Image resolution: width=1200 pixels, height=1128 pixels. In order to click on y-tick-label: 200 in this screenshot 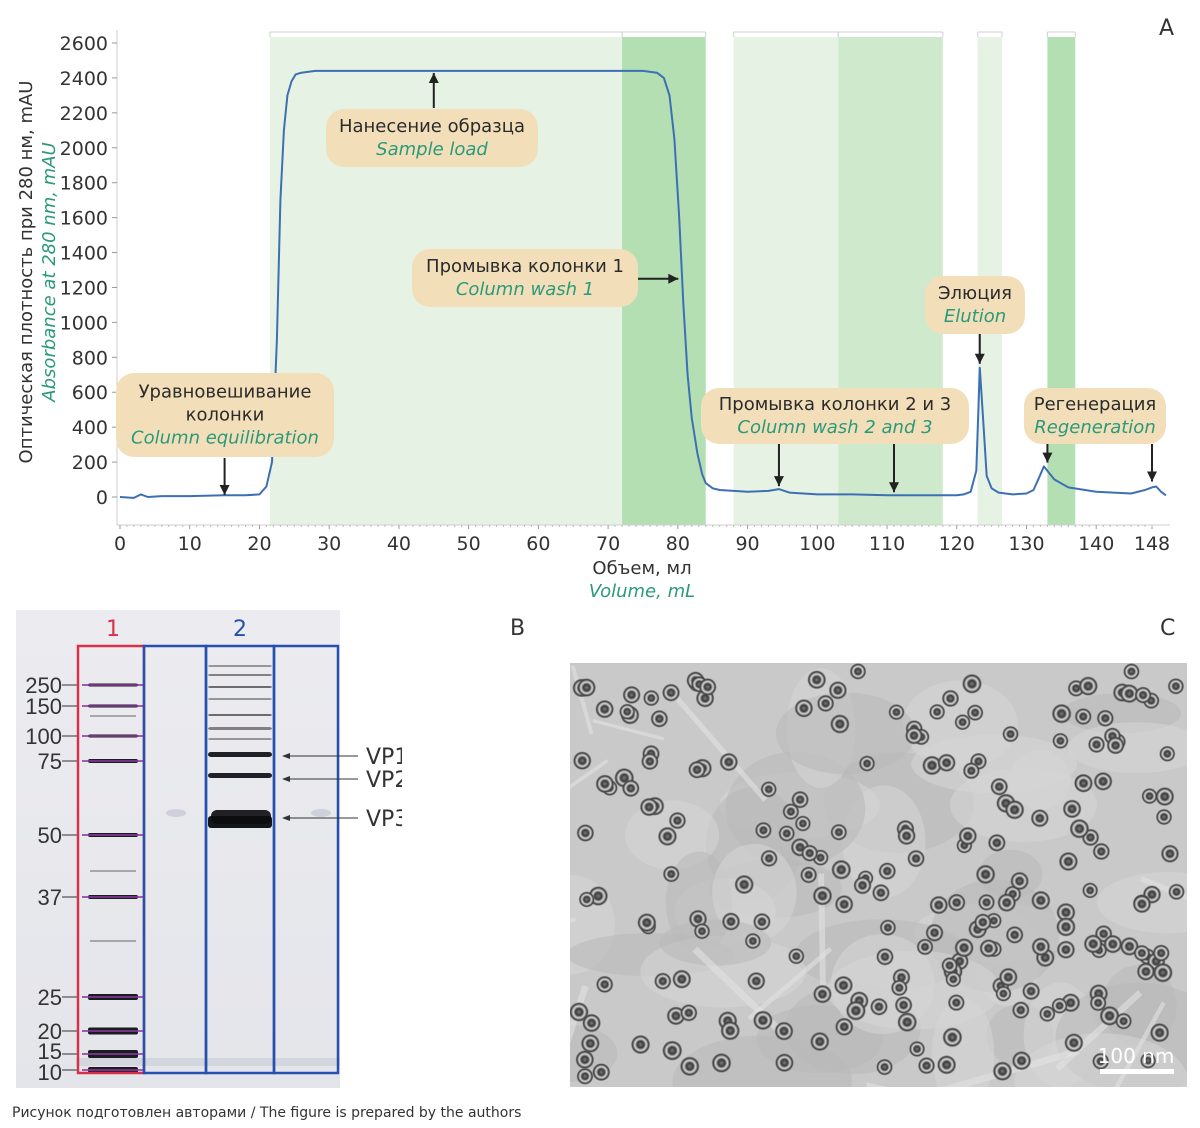, I will do `click(90, 463)`.